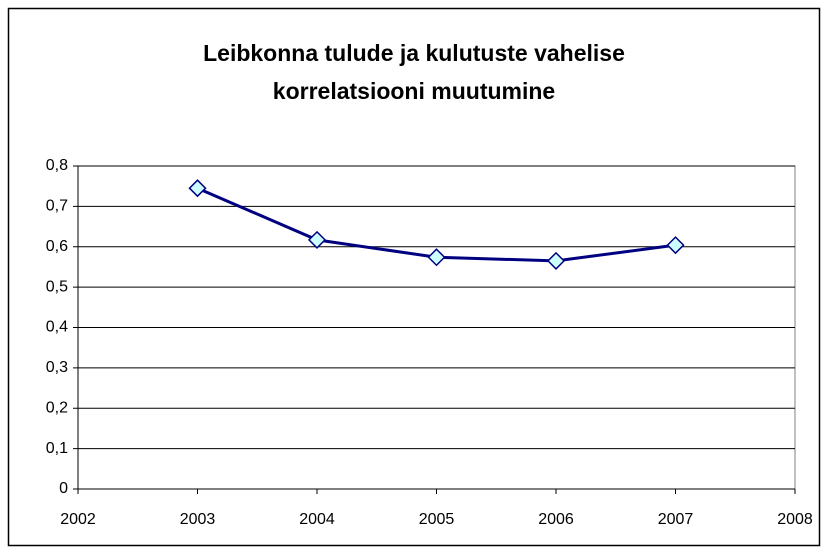 Image resolution: width=829 pixels, height=554 pixels. What do you see at coordinates (78, 519) in the screenshot?
I see `x-tick-label: 2002` at bounding box center [78, 519].